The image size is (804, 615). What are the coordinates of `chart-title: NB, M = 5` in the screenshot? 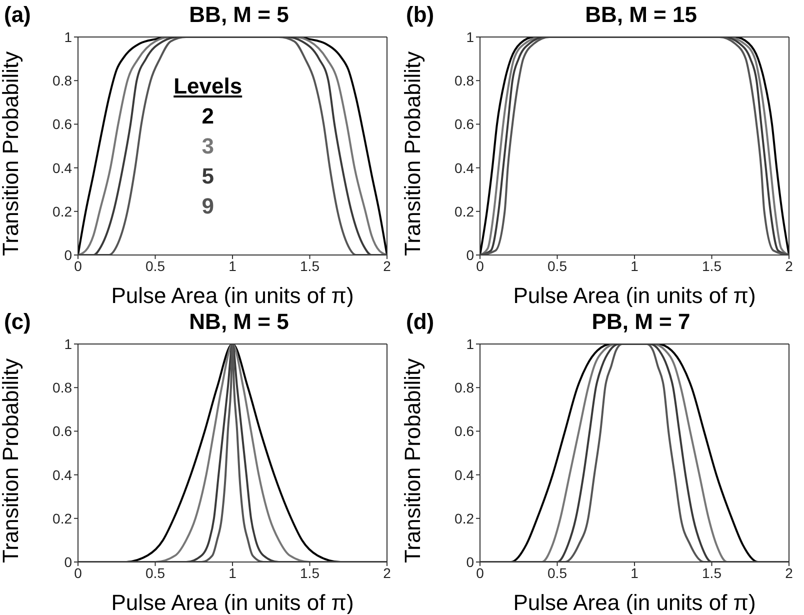 It's located at (239, 322).